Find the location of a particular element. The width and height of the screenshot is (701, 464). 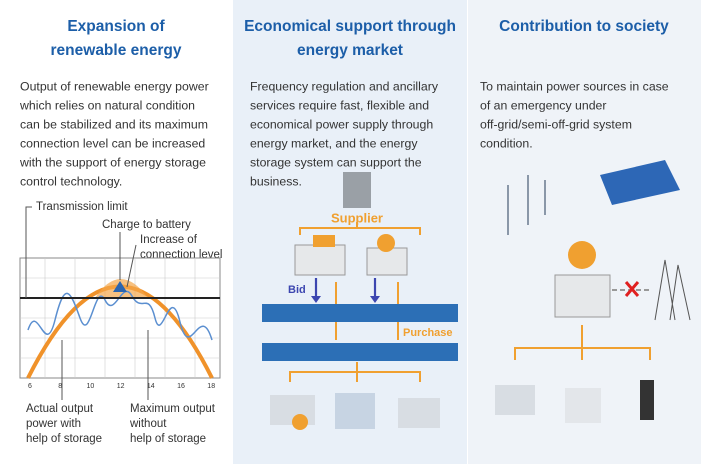

column-body: with the support of energy storage is located at coordinates (112, 162).